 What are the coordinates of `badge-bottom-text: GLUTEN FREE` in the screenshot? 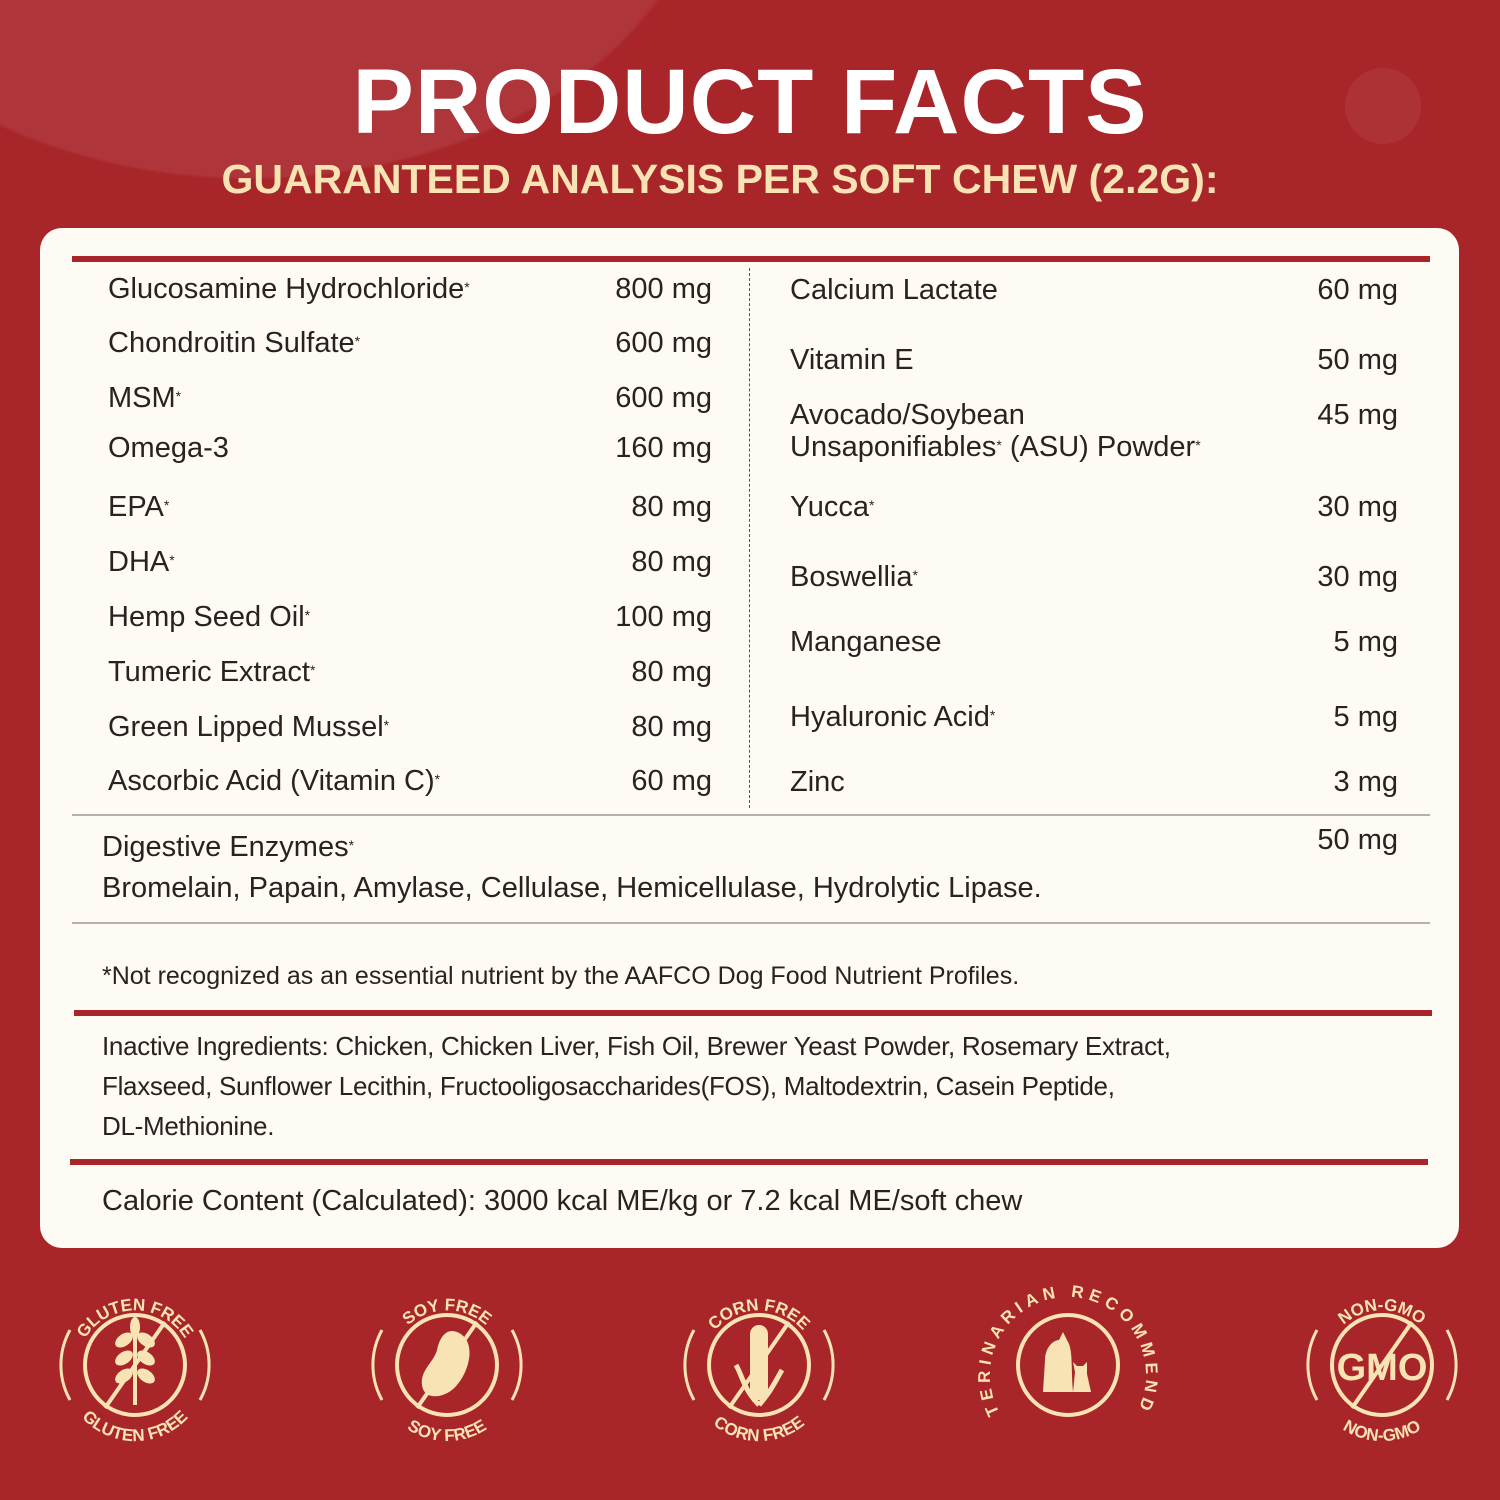 It's located at (135, 1426).